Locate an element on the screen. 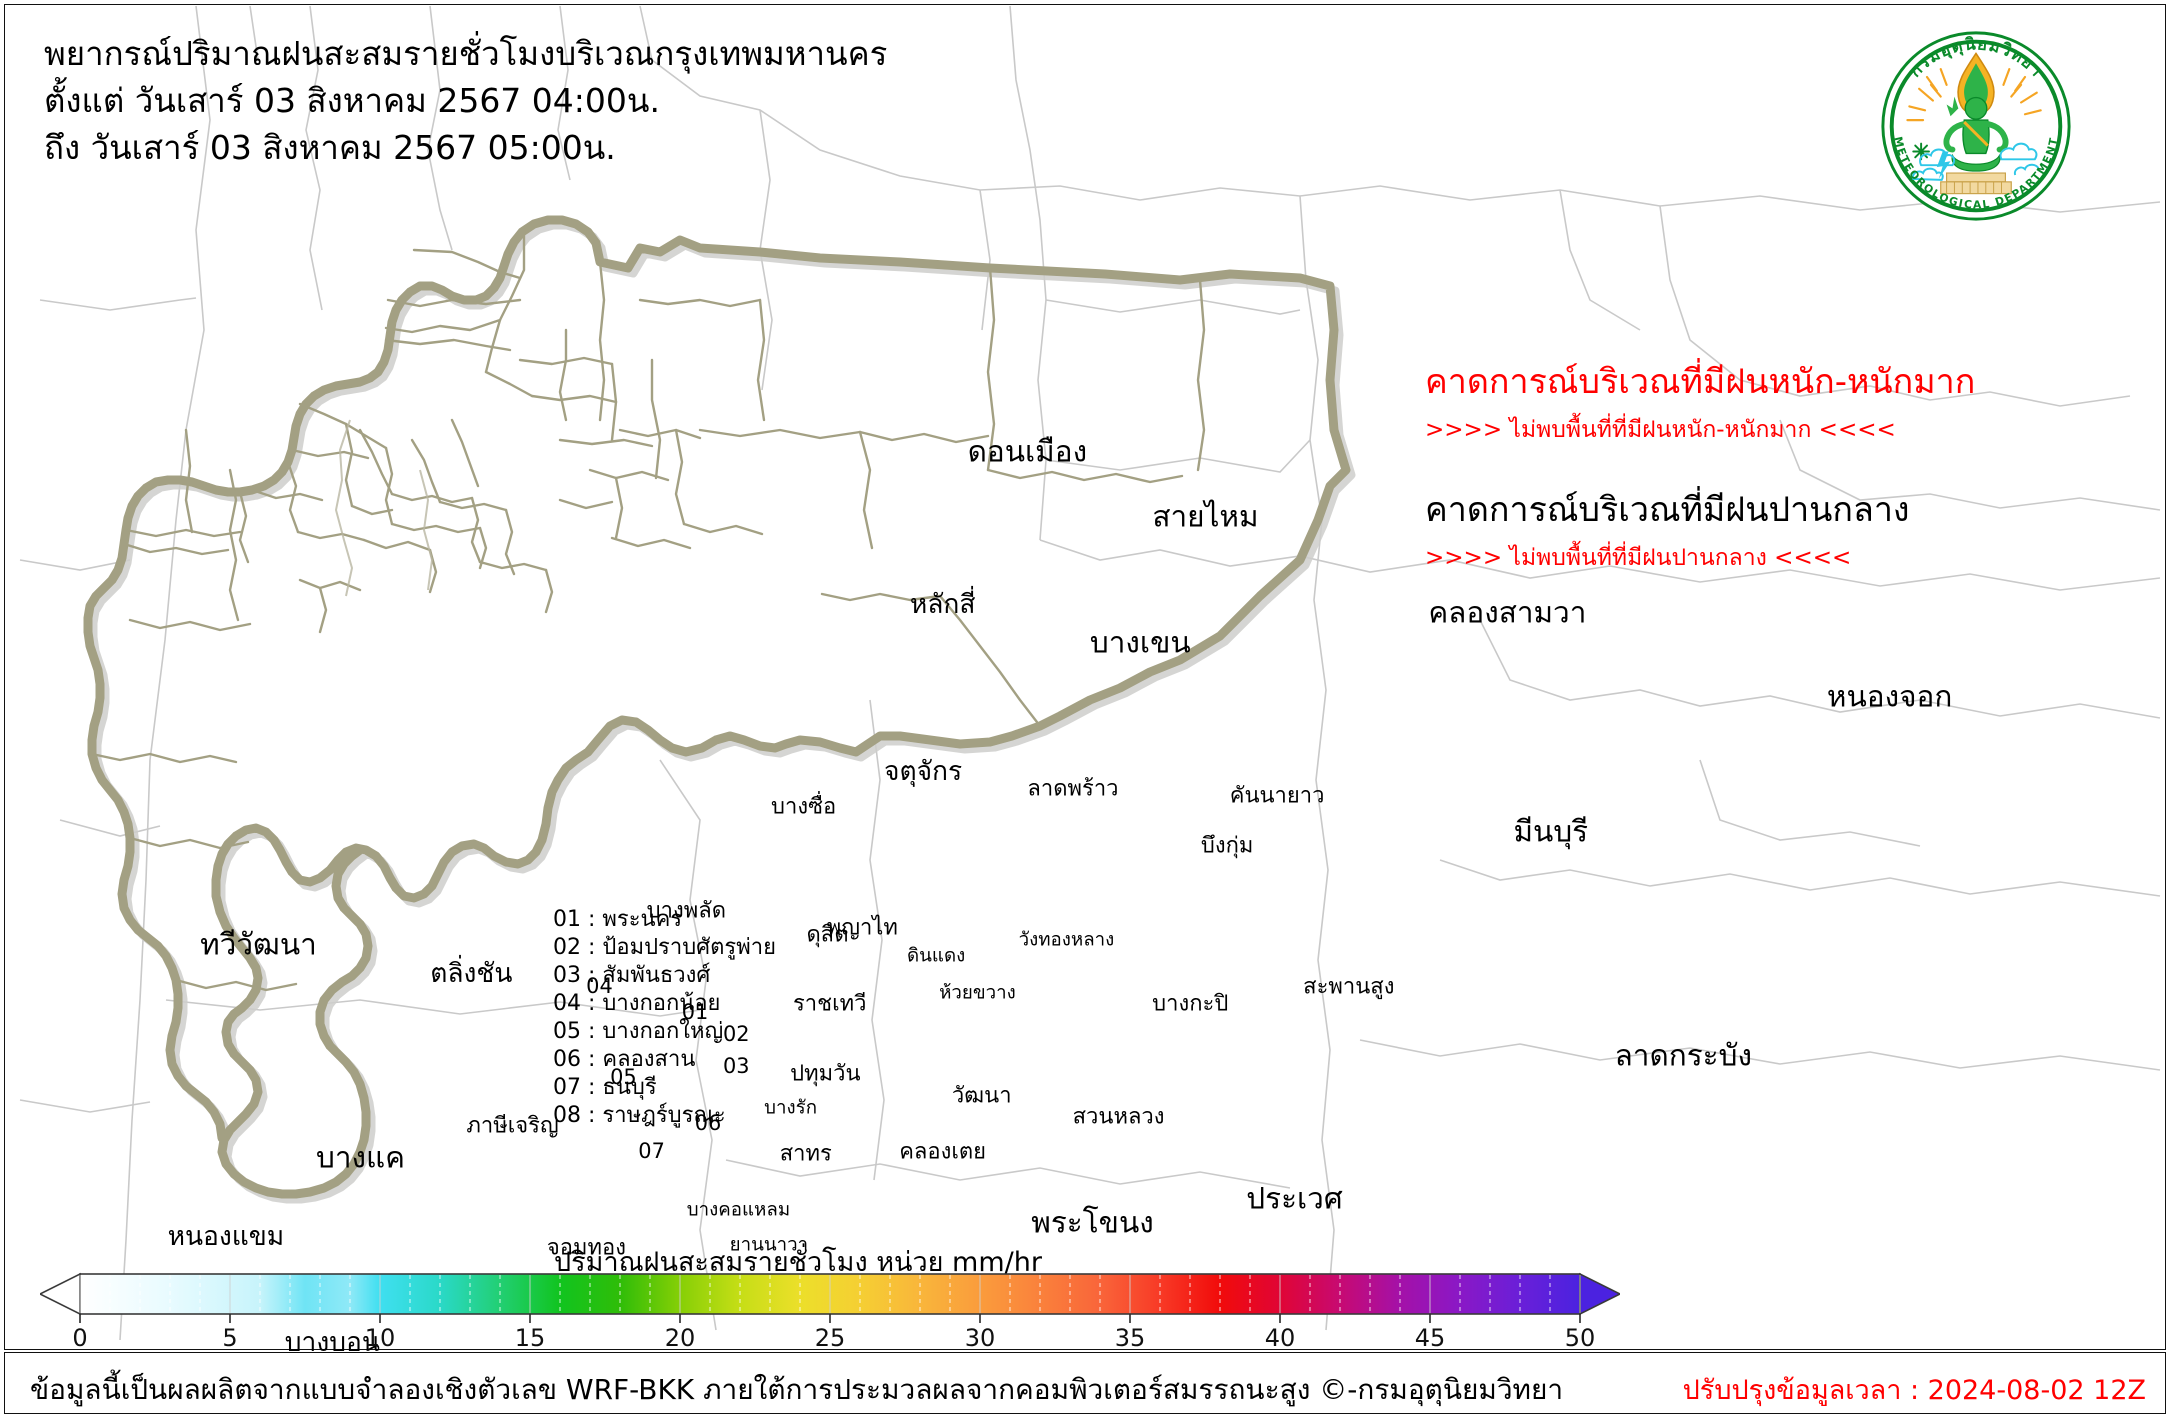  district-label-34: บางคอแหลม is located at coordinates (738, 1210).